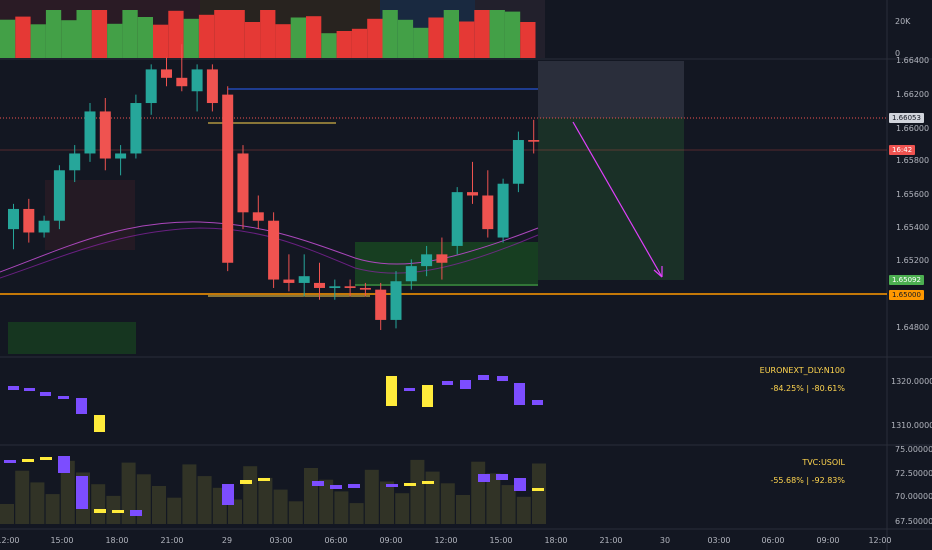  What do you see at coordinates (802, 370) in the screenshot?
I see `indicator1-symbol: EURONEXT_DLY:N100` at bounding box center [802, 370].